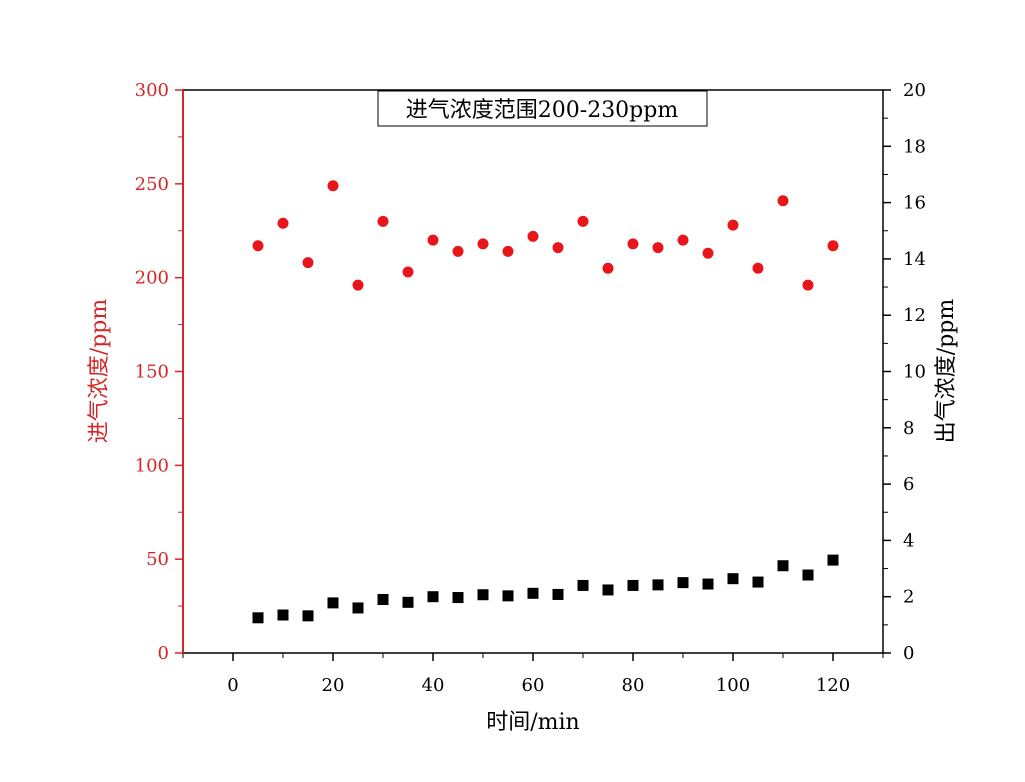 The width and height of the screenshot is (1025, 782). What do you see at coordinates (733, 685) in the screenshot?
I see `x-tick-label: 100` at bounding box center [733, 685].